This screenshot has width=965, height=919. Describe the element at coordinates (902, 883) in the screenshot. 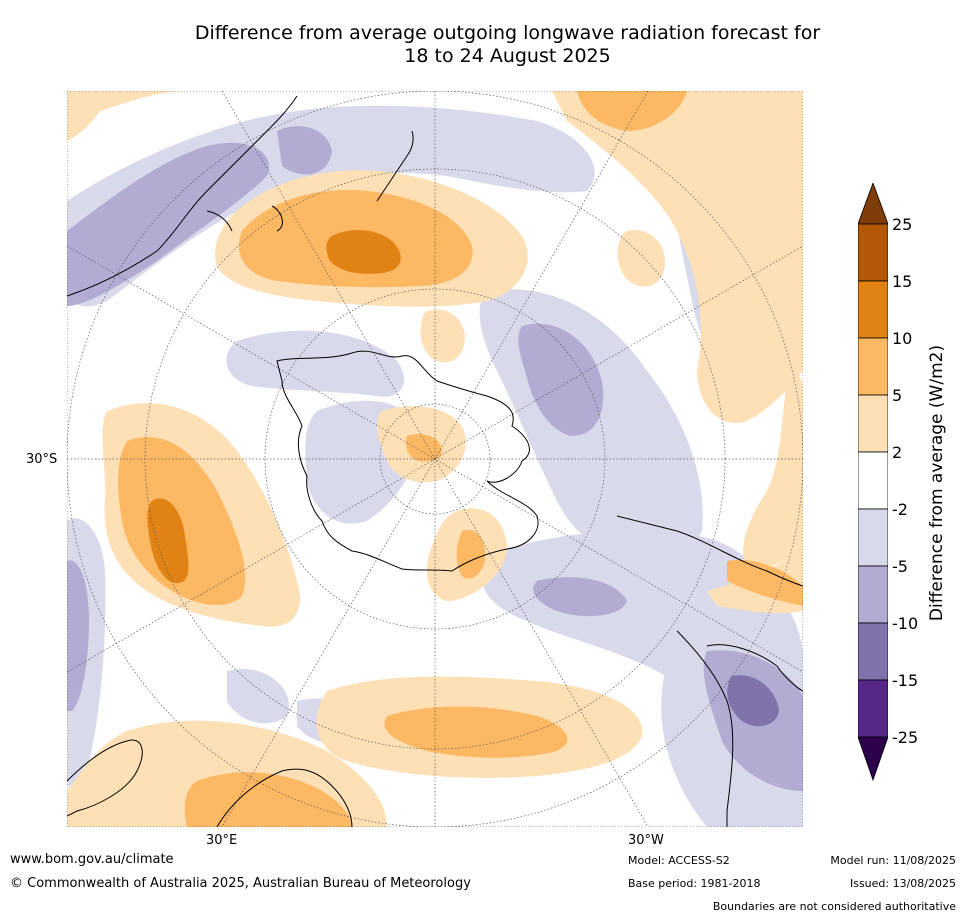

I see `footer-issued: Issued: 13/08/2025` at that location.